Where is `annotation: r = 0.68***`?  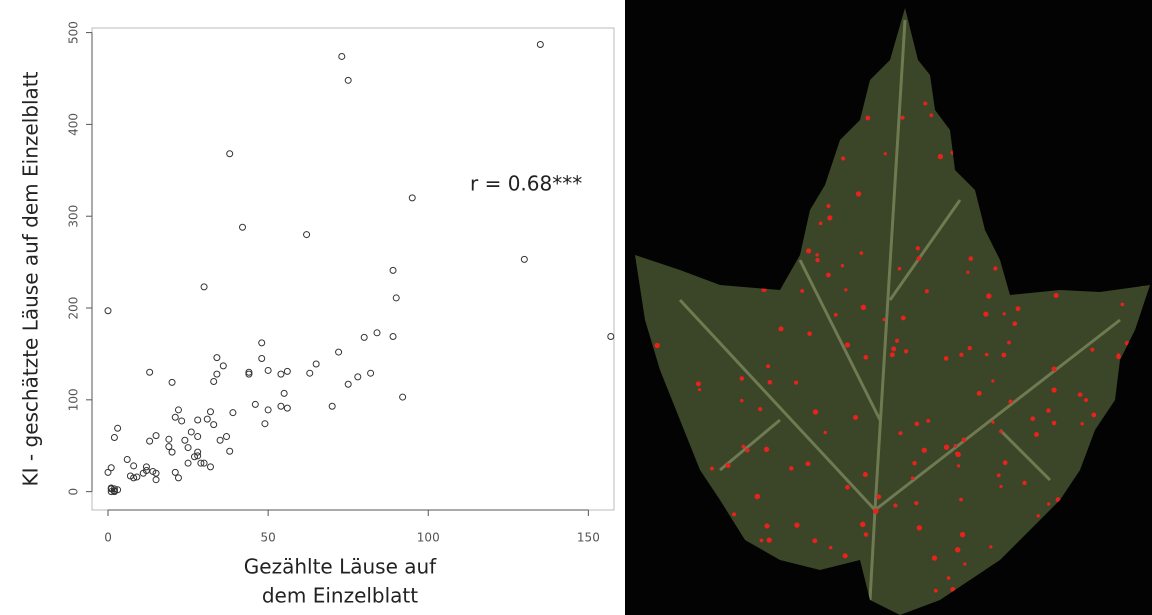 annotation: r = 0.68*** is located at coordinates (526, 184).